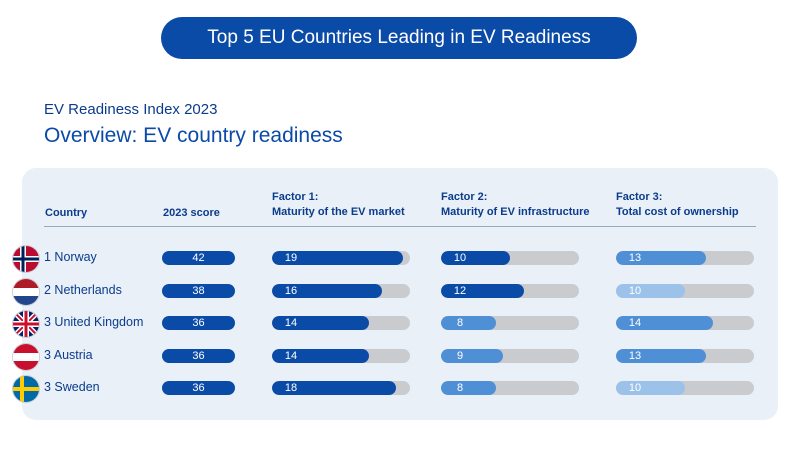 This screenshot has height=450, width=800. What do you see at coordinates (464, 197) in the screenshot?
I see `factor-2-label: Factor 2:` at bounding box center [464, 197].